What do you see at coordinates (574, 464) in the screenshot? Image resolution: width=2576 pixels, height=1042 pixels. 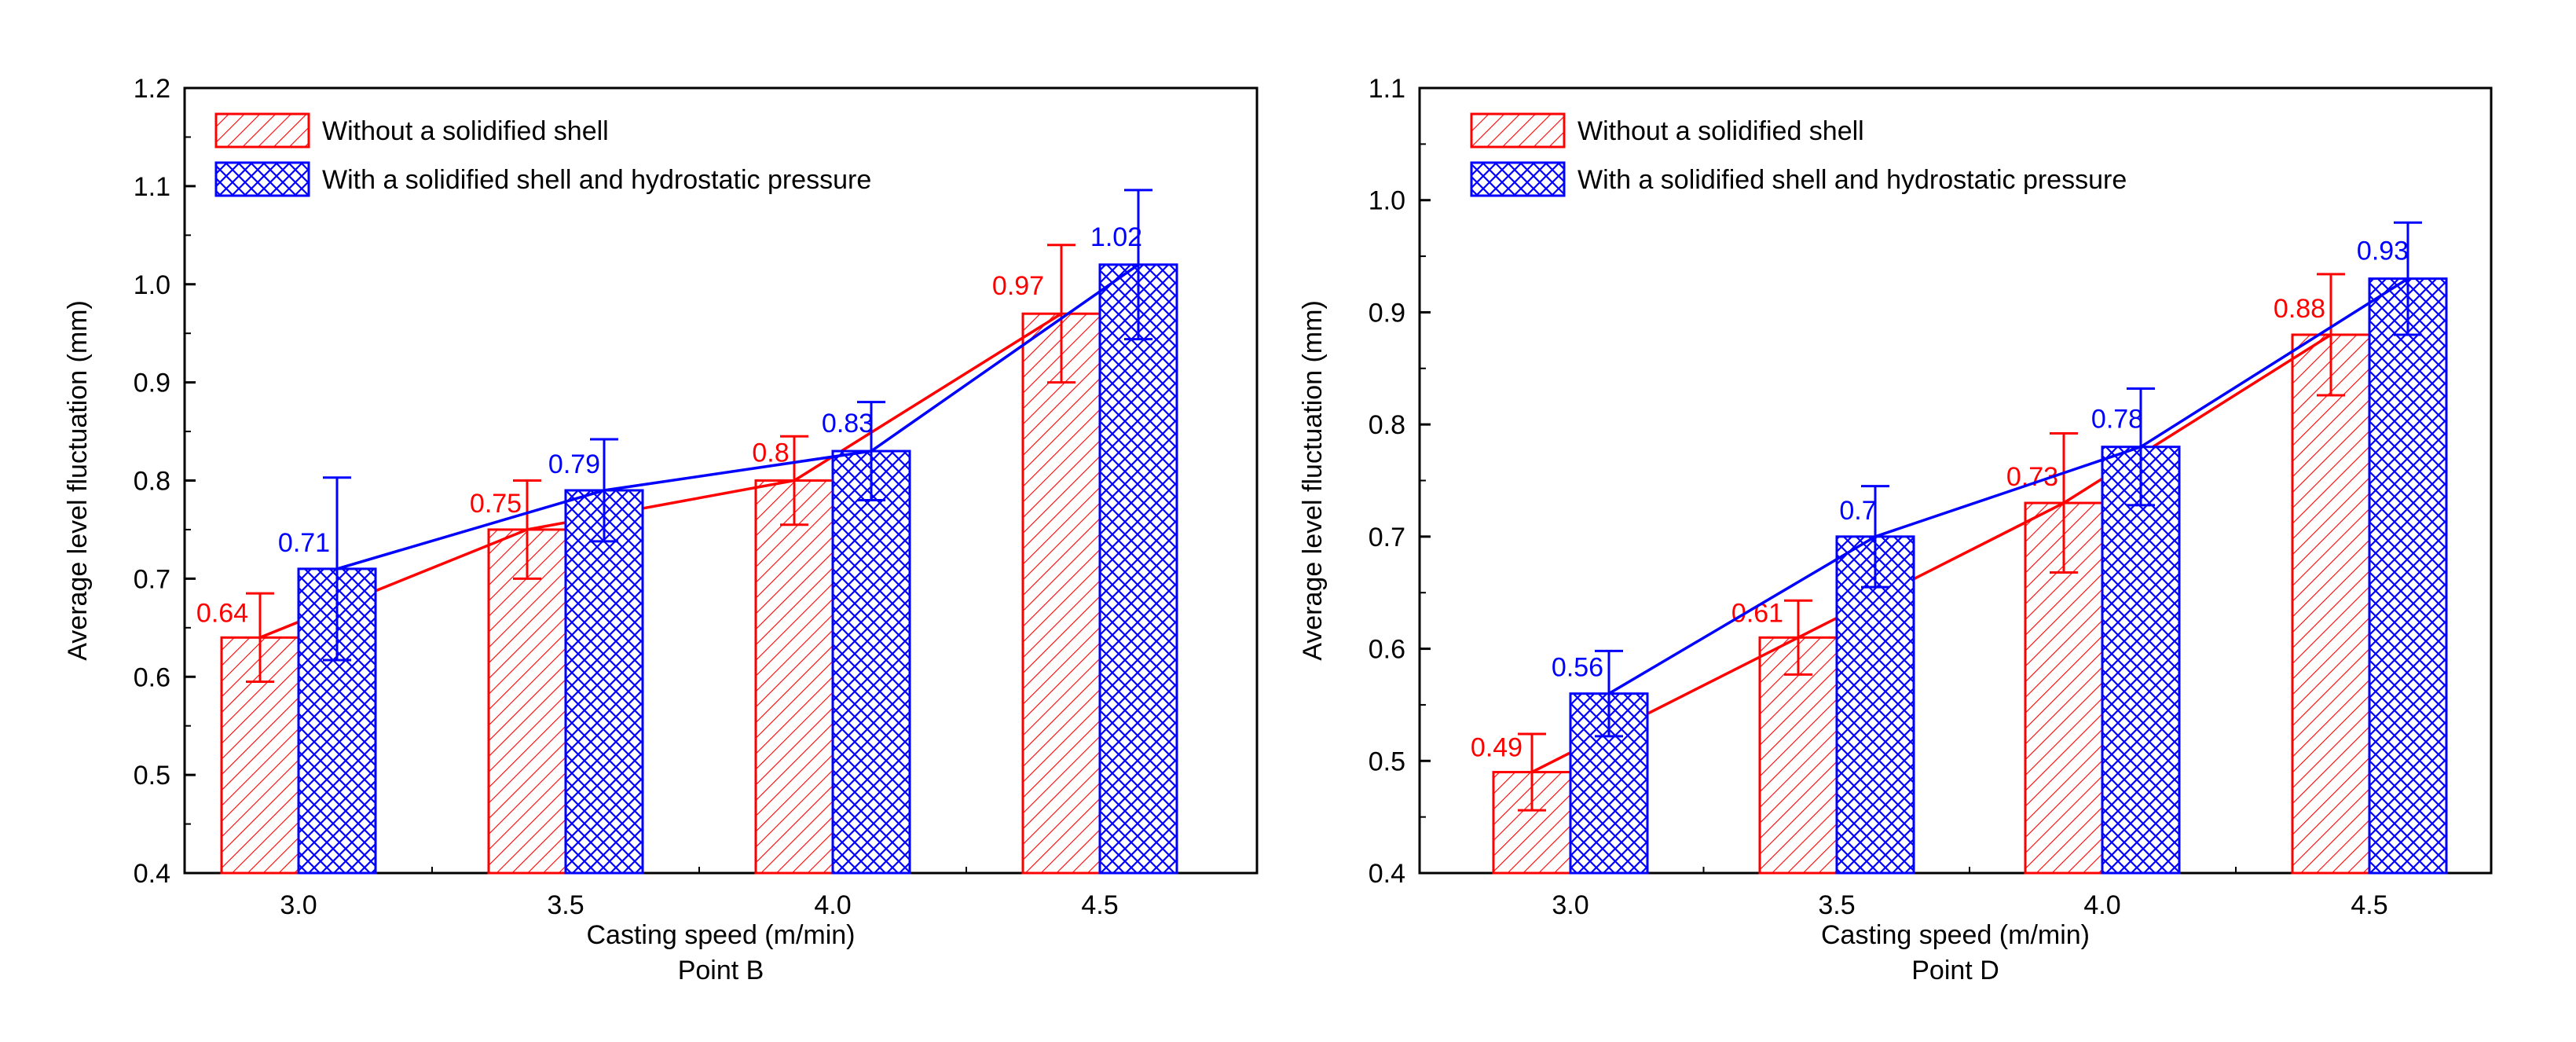 I see `data-label: 0.79` at bounding box center [574, 464].